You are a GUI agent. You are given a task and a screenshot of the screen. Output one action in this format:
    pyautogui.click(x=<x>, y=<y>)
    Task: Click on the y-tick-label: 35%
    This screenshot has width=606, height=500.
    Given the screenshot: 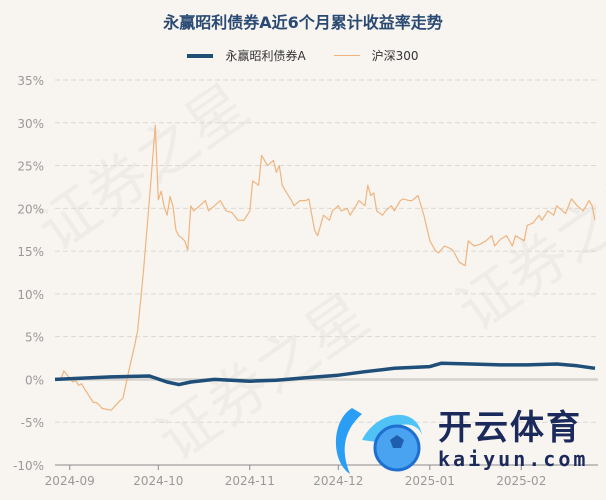 What is the action you would take?
    pyautogui.click(x=30, y=81)
    